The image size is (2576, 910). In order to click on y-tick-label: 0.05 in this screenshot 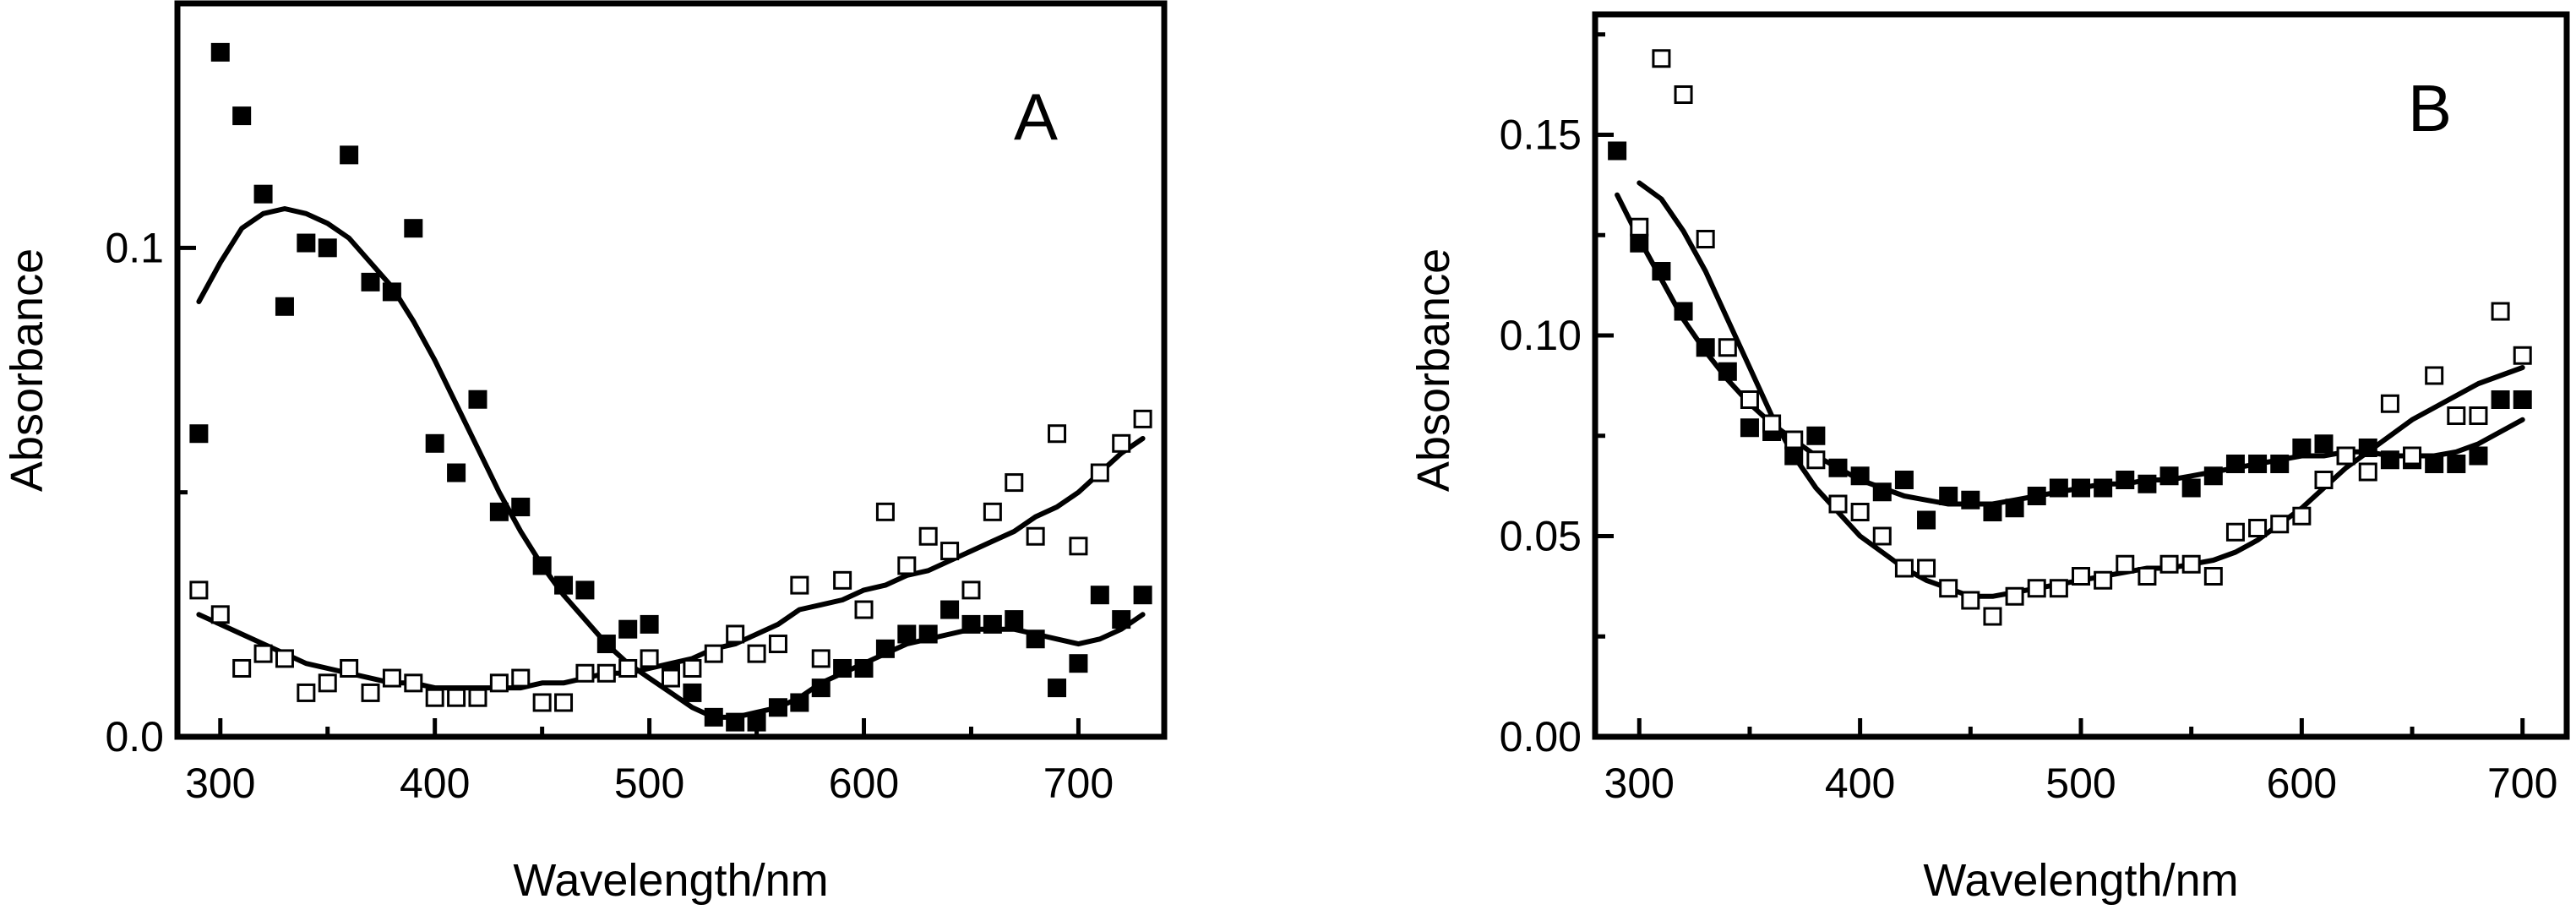, I will do `click(1541, 537)`.